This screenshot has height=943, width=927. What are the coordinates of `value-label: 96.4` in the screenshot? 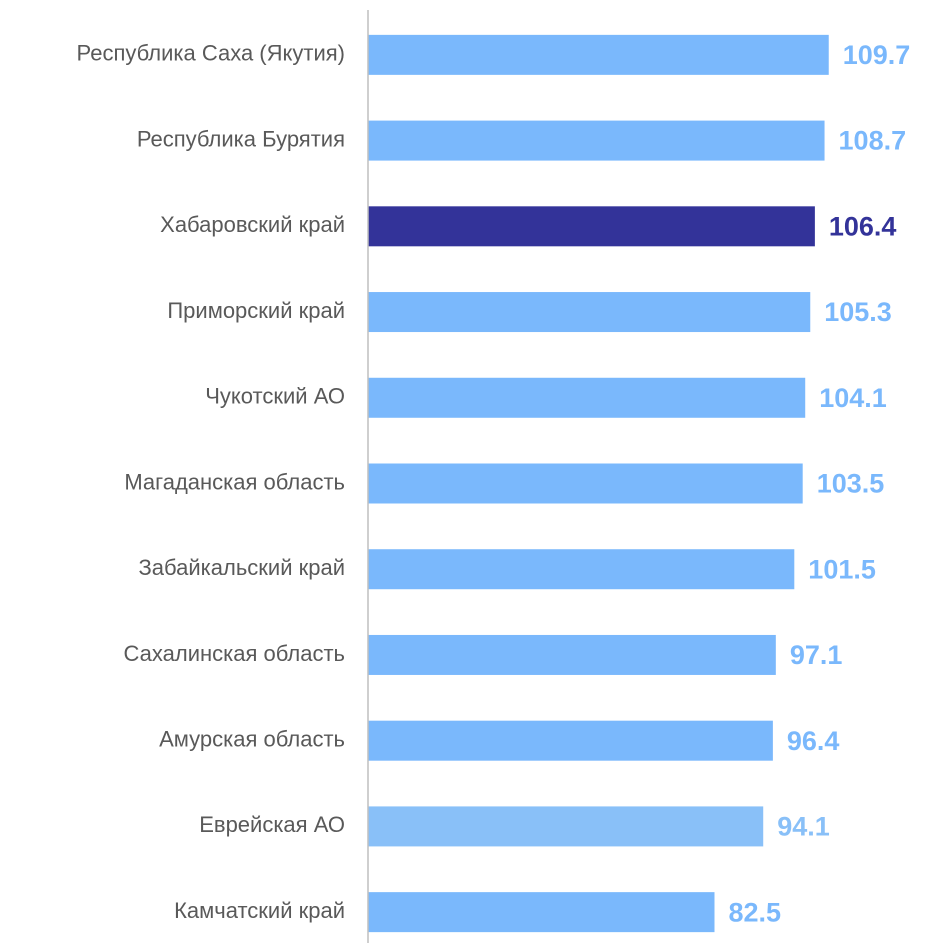 It's located at (813, 741).